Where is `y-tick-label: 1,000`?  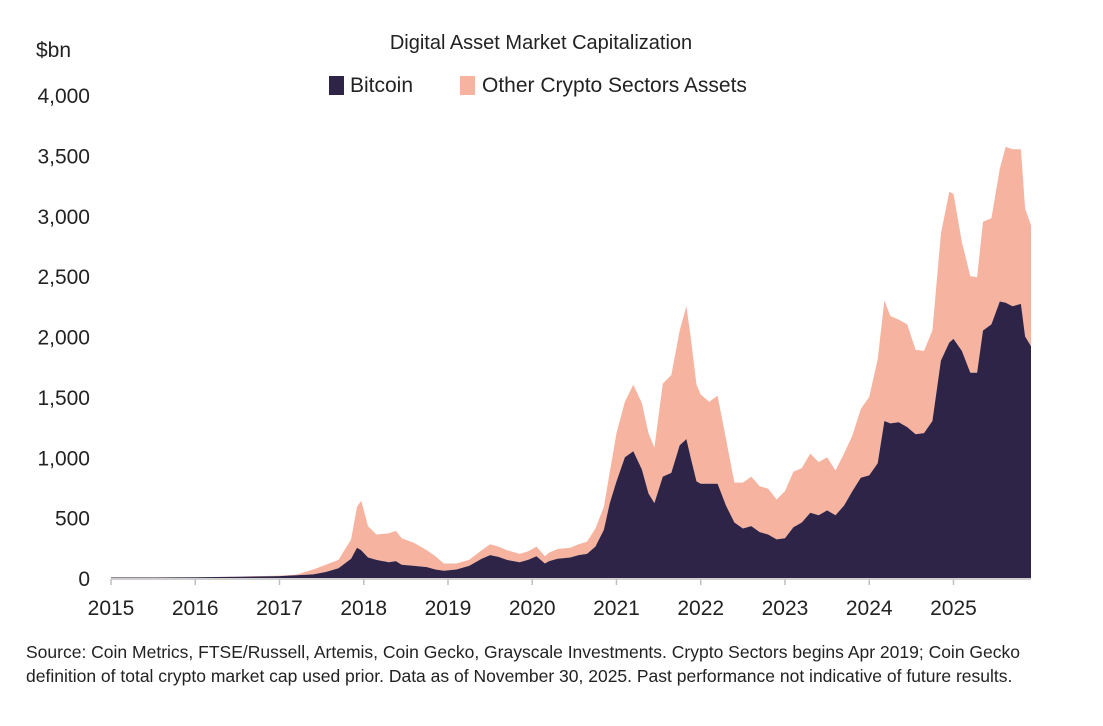
y-tick-label: 1,000 is located at coordinates (63, 458).